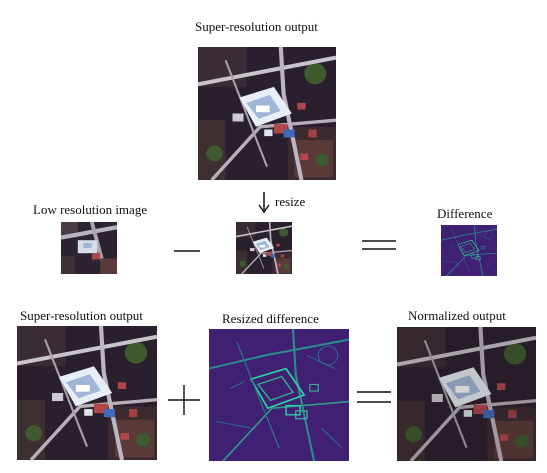 Image resolution: width=547 pixels, height=473 pixels. I want to click on resized-difference-label: Resized difference, so click(270, 318).